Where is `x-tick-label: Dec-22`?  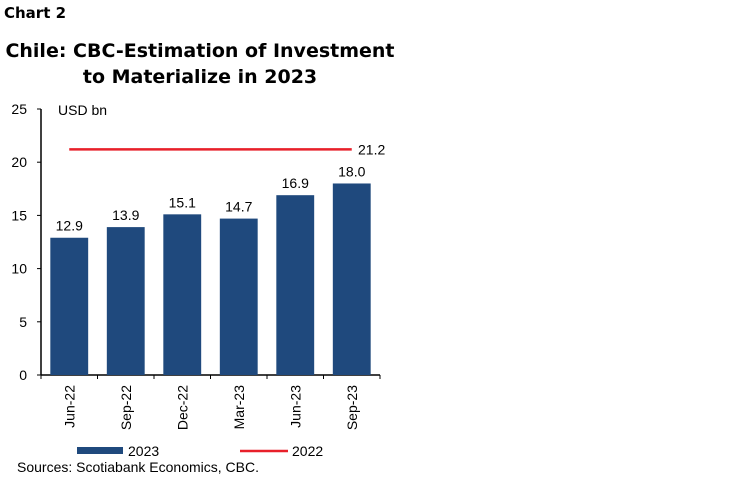
x-tick-label: Dec-22 is located at coordinates (182, 407).